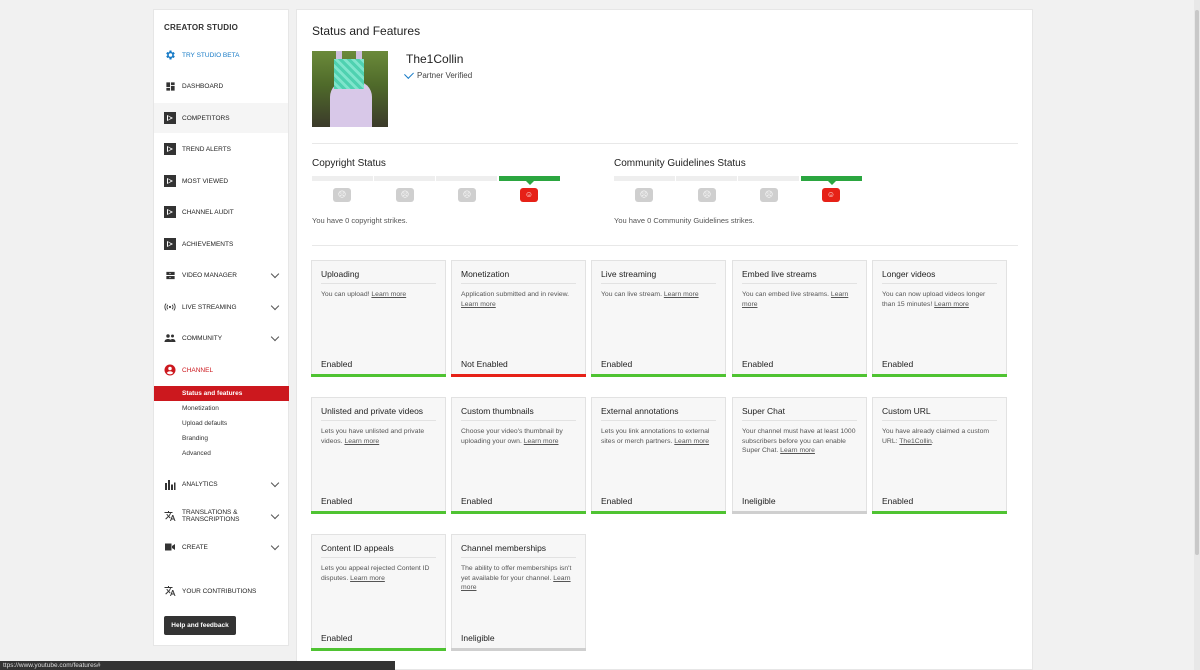  I want to click on sidebar-item-label: YOUR CONTRIBUTIONS, so click(219, 591).